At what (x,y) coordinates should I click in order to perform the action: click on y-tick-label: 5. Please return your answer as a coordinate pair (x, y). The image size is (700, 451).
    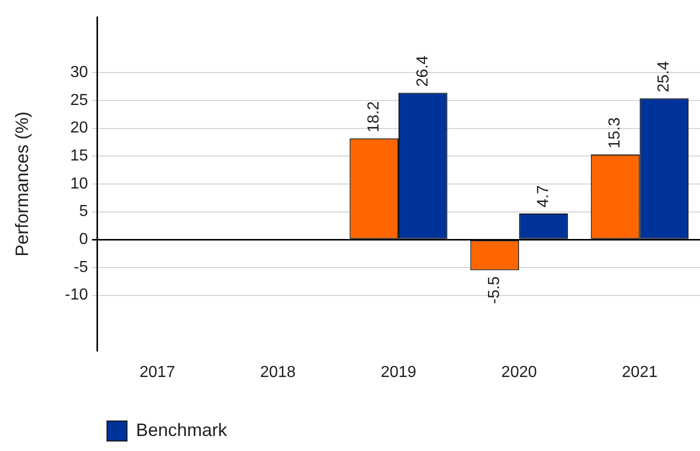
    Looking at the image, I should click on (83, 211).